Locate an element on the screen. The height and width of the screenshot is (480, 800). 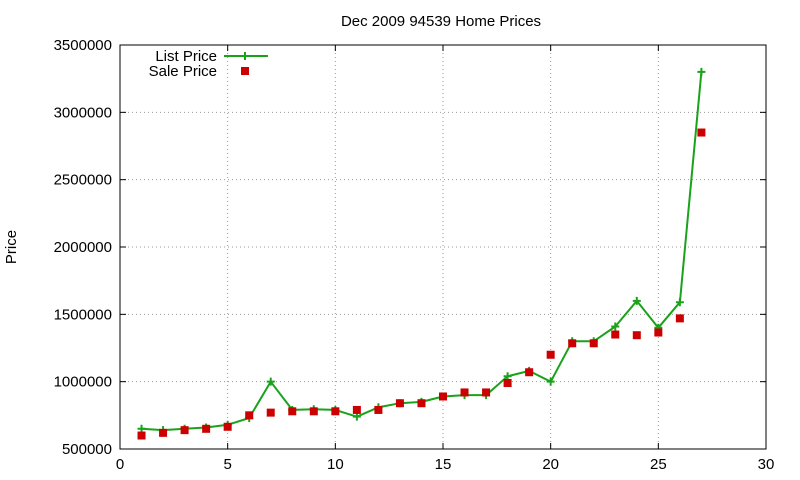
legend: List Price Sale Price is located at coordinates (208, 64).